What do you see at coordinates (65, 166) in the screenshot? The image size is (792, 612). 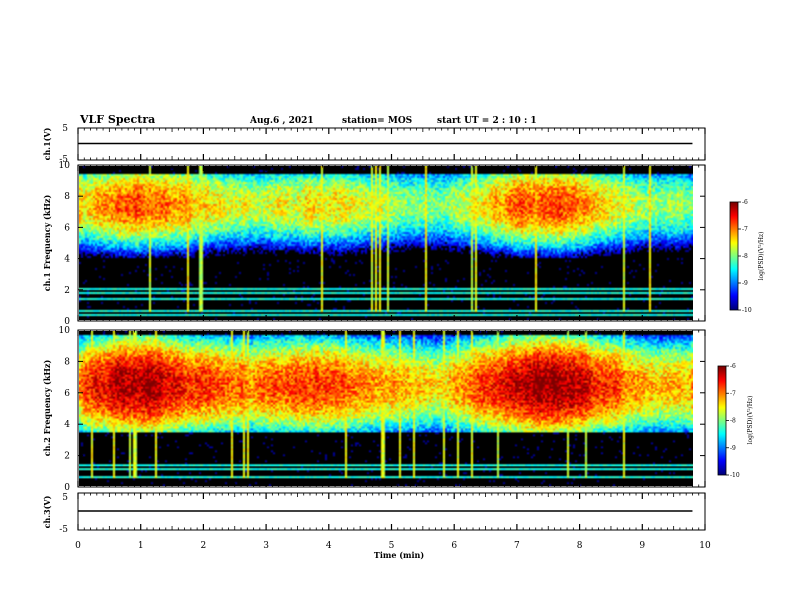 I see `ch1-spectrogram-ytick-label: 10` at bounding box center [65, 166].